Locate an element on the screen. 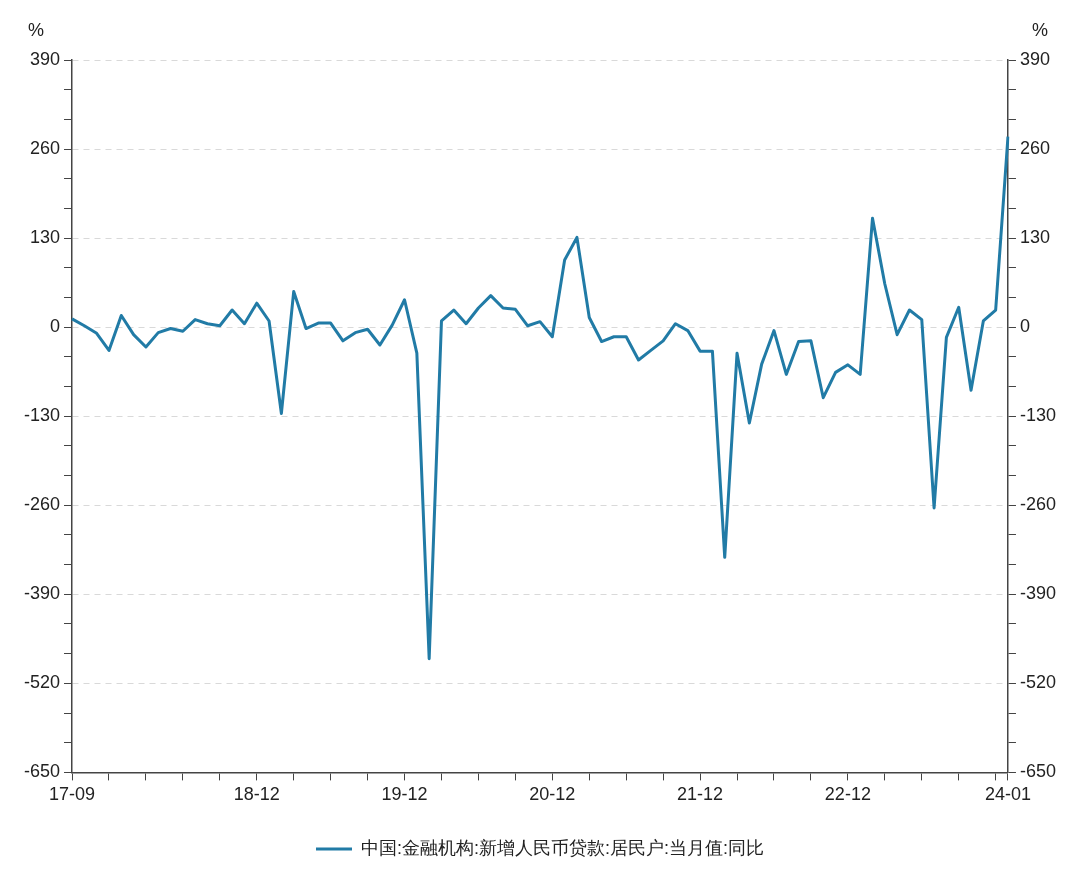  x-tick-label: 20-12 is located at coordinates (552, 794).